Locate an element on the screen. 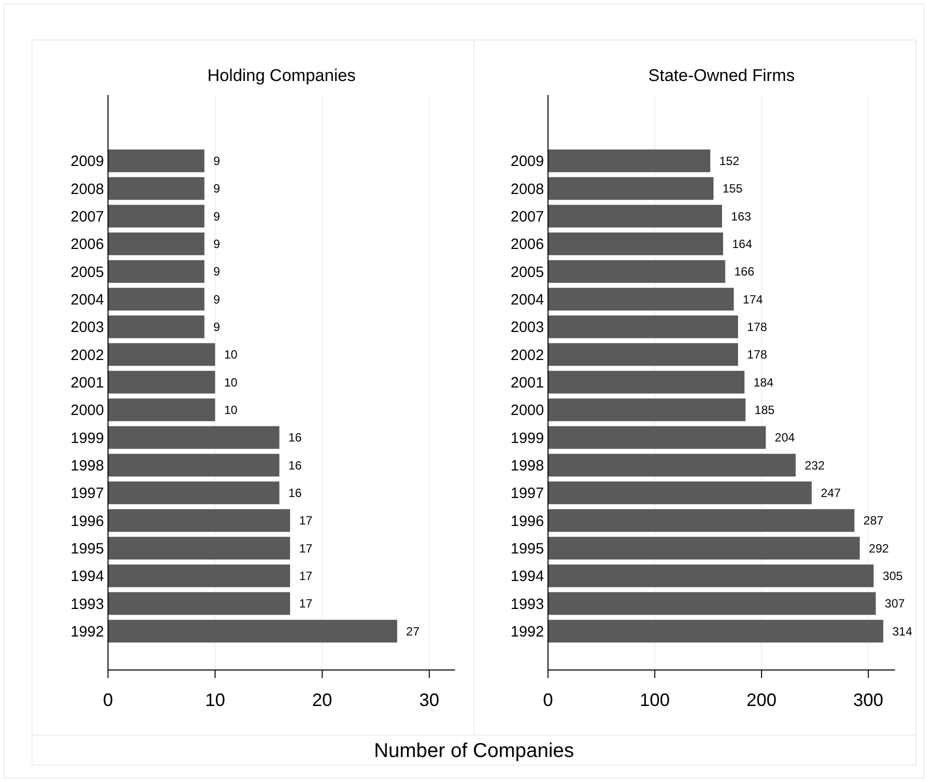  data-label: 314 is located at coordinates (902, 631).